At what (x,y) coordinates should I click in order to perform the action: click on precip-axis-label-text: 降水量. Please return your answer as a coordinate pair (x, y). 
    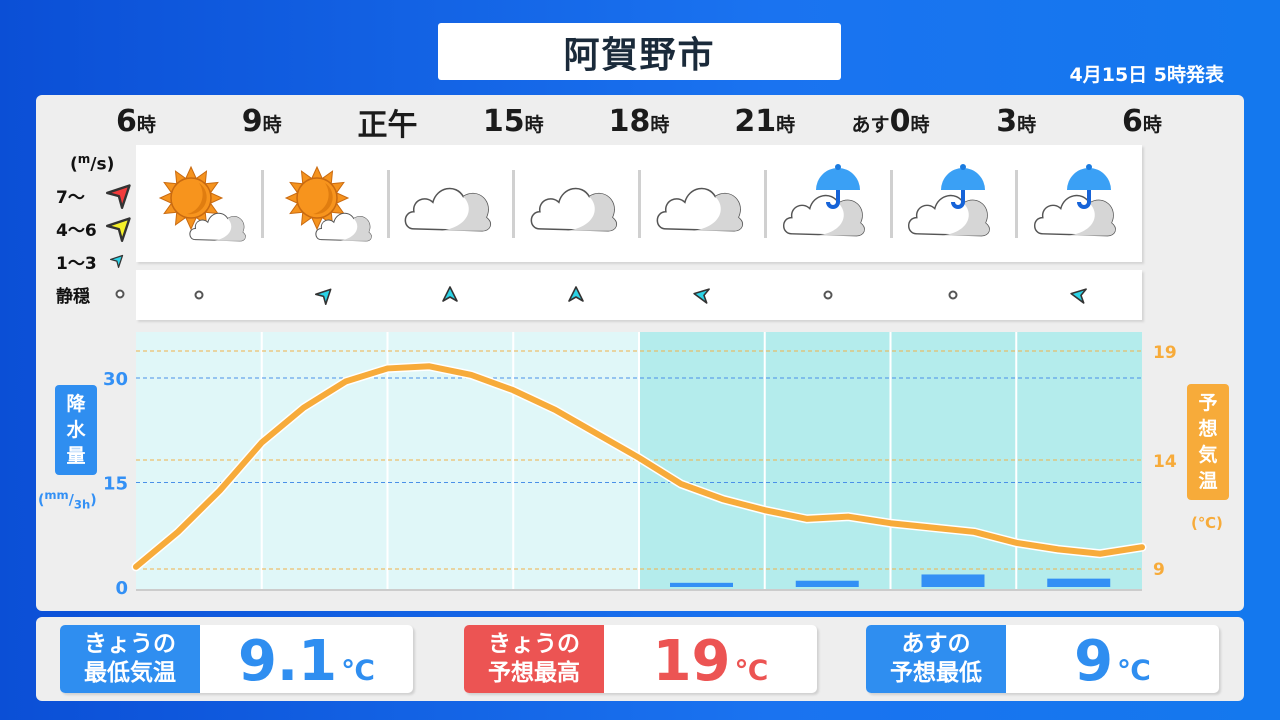
    Looking at the image, I should click on (76, 430).